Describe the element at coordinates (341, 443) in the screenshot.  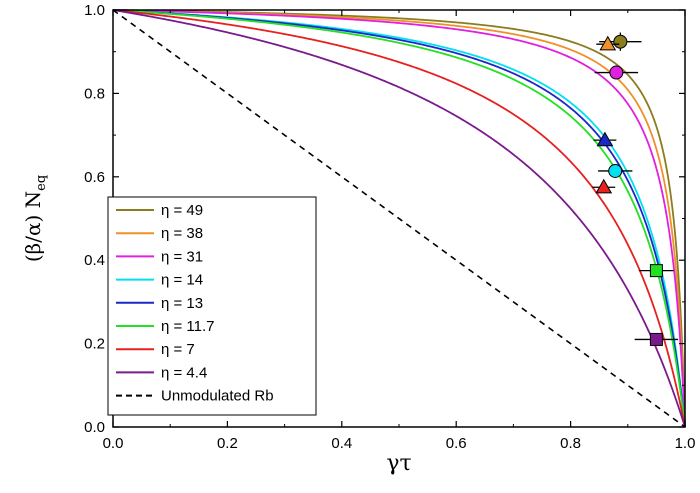
I see `x-tick-label: 0.4` at that location.